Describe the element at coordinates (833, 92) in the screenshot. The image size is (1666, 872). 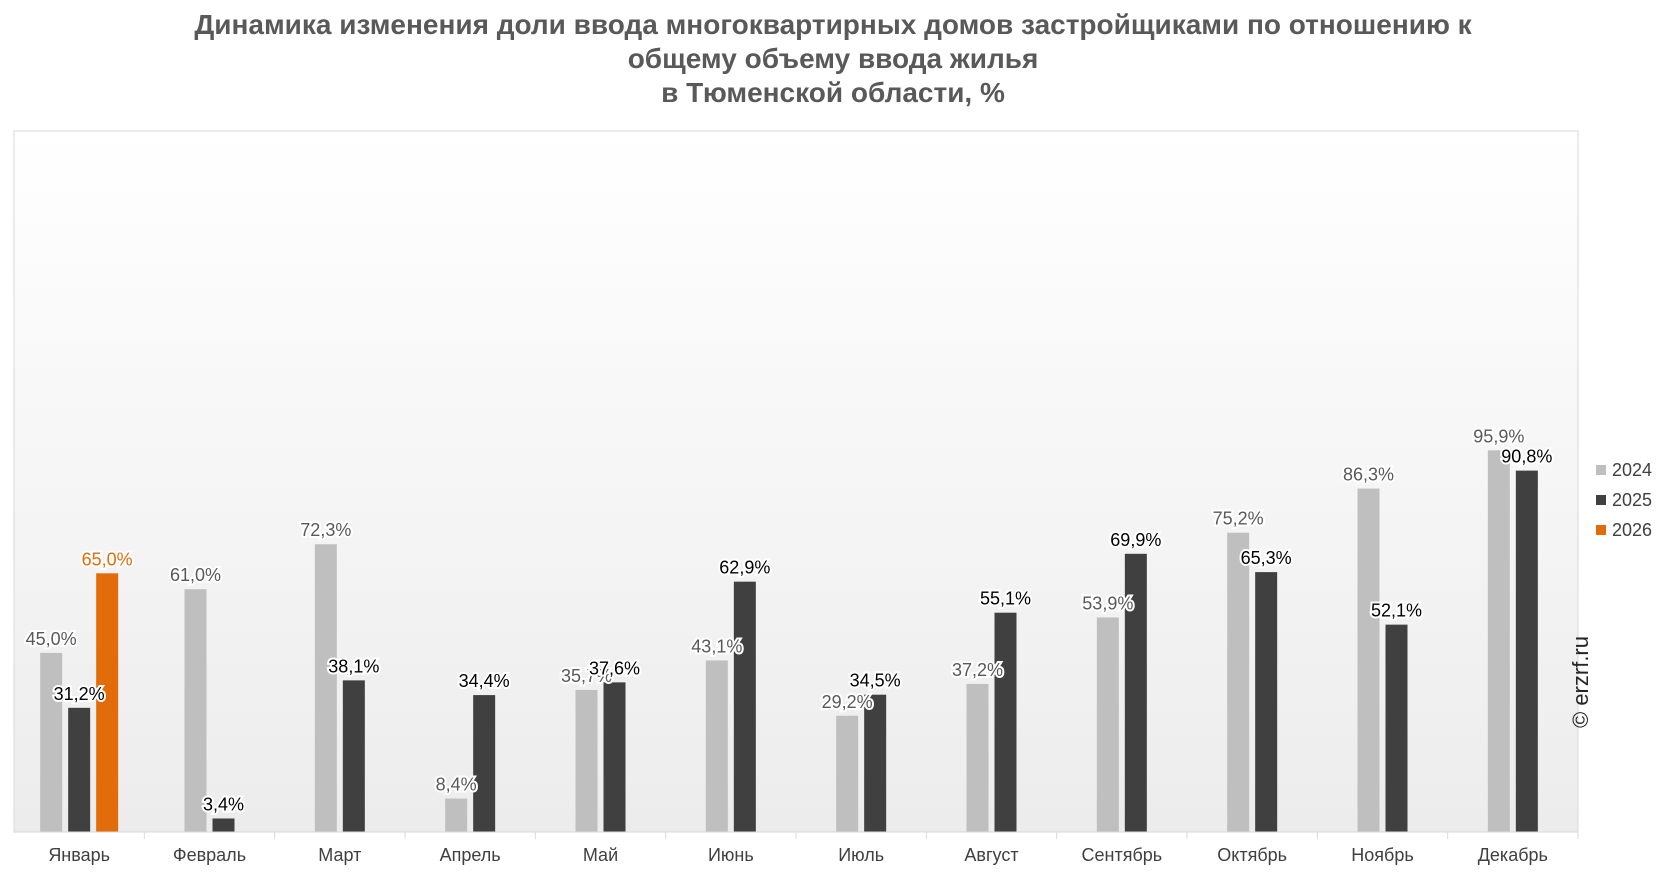
I see `chart-title-line-3: в Тюменской области, %` at that location.